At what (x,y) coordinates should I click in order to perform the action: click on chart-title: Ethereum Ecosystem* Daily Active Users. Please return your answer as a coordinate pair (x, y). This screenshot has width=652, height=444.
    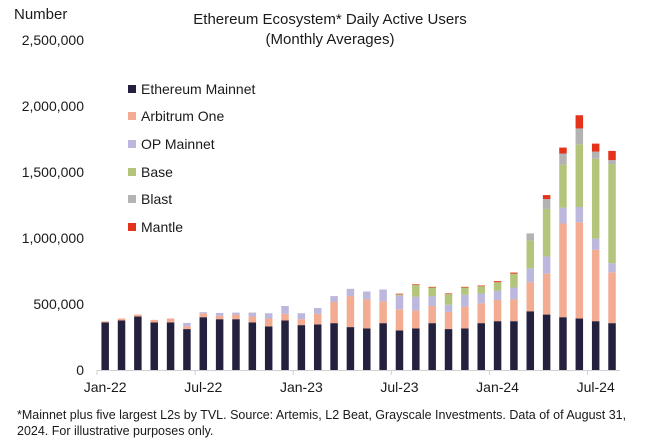
    Looking at the image, I should click on (330, 19).